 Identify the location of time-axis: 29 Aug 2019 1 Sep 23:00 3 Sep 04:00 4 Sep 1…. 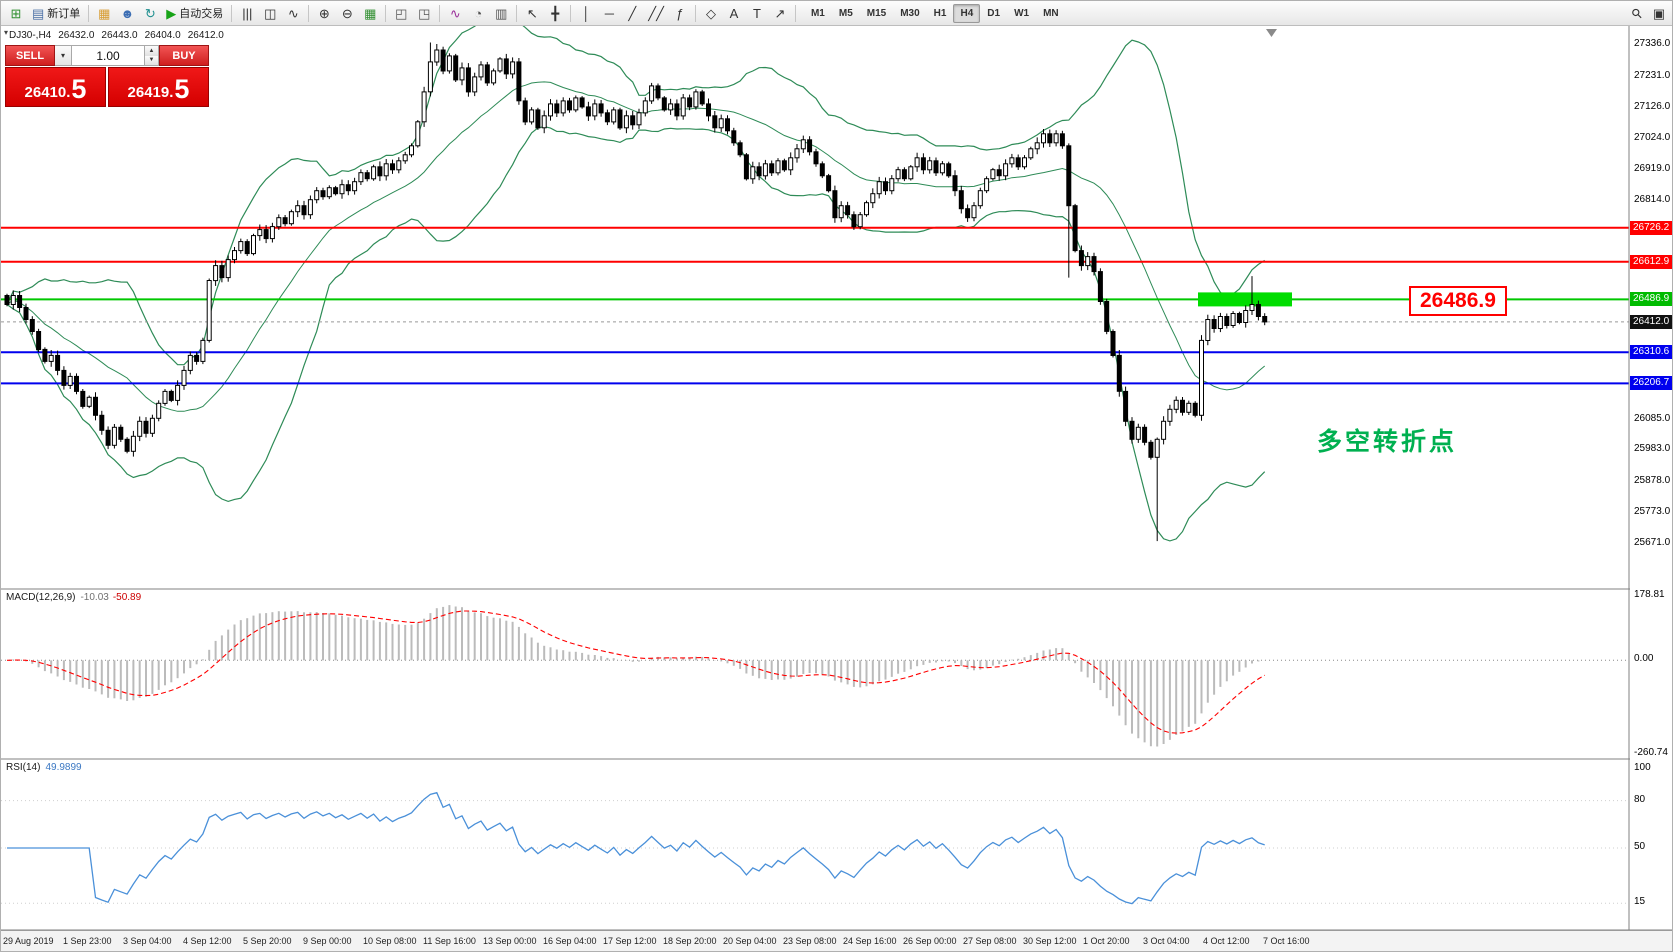
(836, 940).